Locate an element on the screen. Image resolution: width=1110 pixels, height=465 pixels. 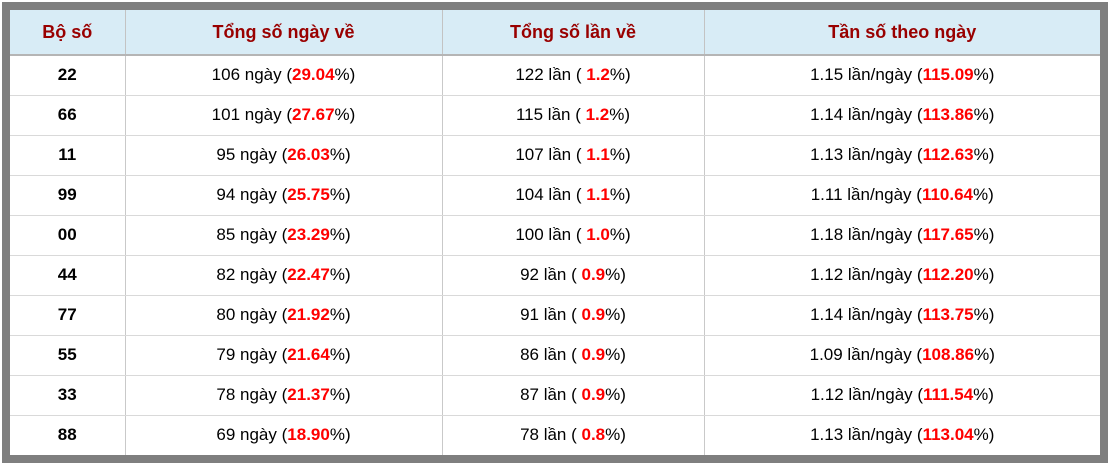
pair-number: 44 is located at coordinates (68, 275).